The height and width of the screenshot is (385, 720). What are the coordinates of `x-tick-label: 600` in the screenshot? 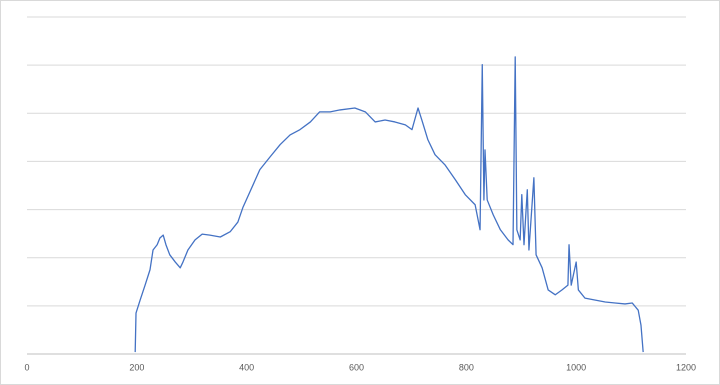 It's located at (356, 367).